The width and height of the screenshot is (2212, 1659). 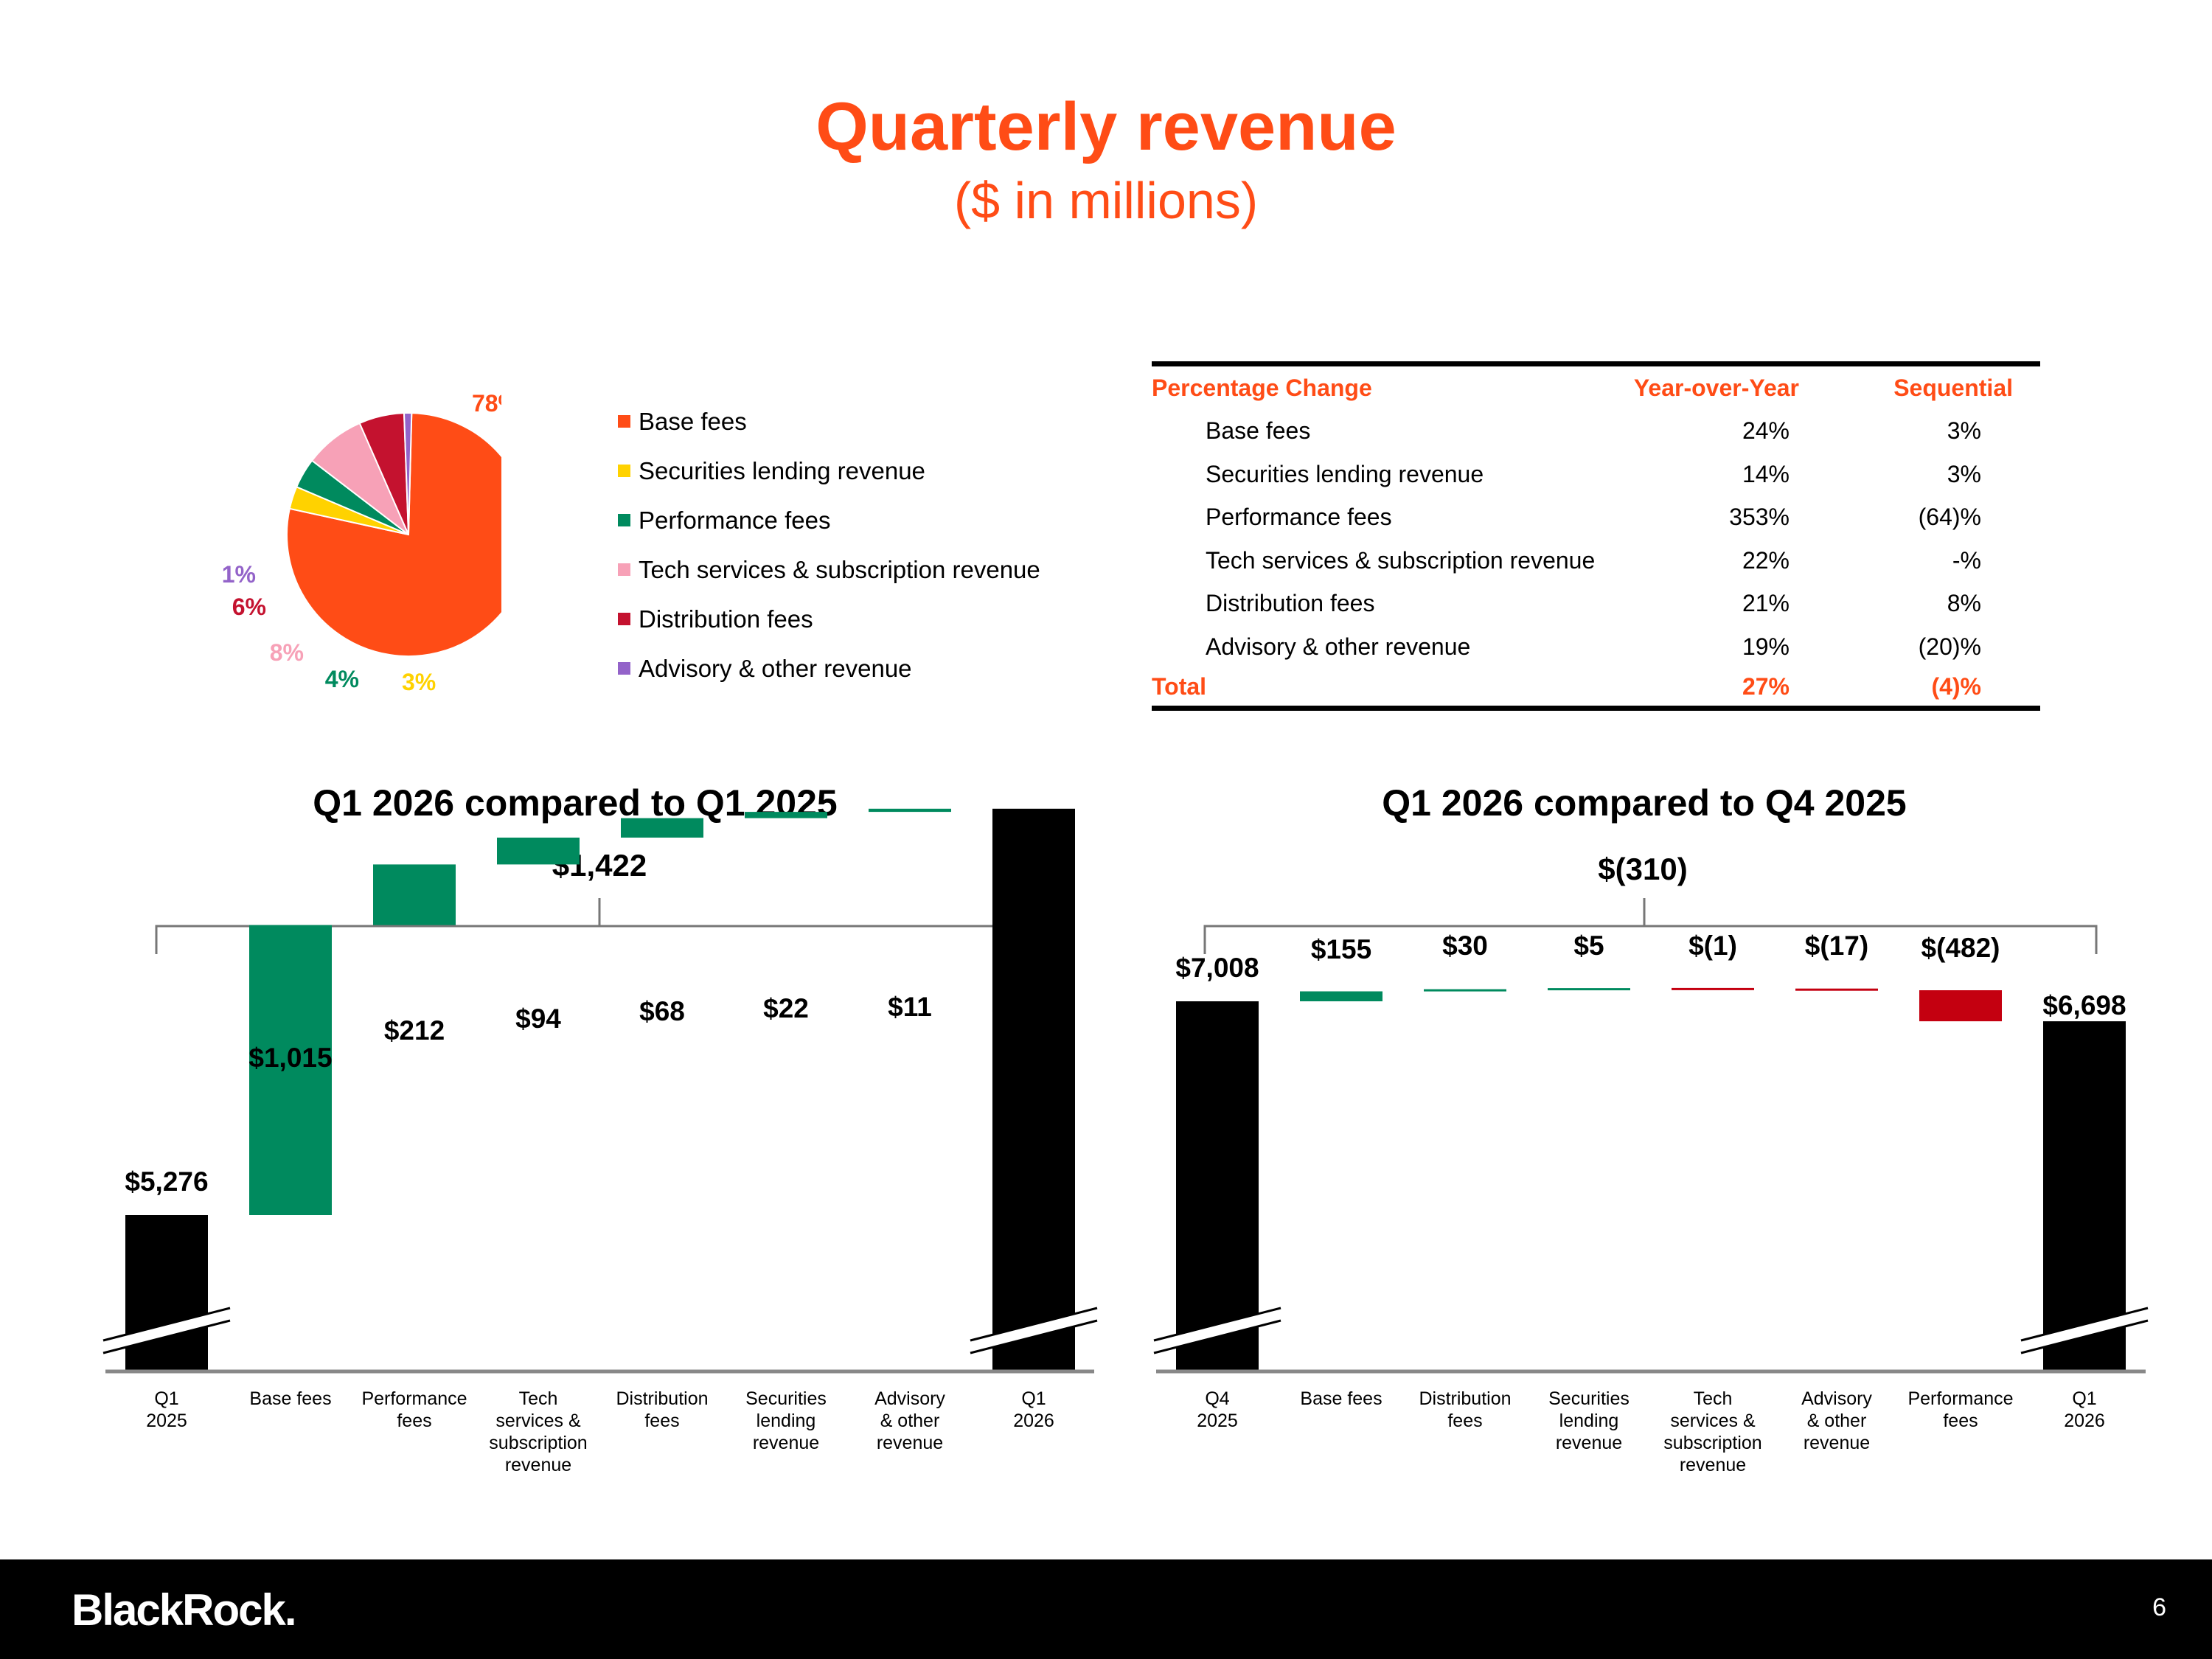 What do you see at coordinates (1766, 431) in the screenshot?
I see `row-yoy: 24%` at bounding box center [1766, 431].